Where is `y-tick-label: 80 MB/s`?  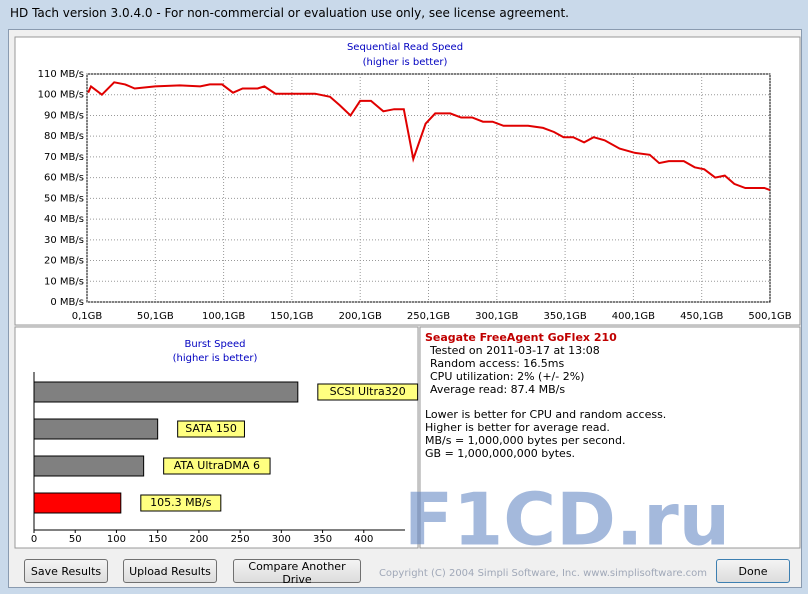
y-tick-label: 80 MB/s is located at coordinates (64, 136).